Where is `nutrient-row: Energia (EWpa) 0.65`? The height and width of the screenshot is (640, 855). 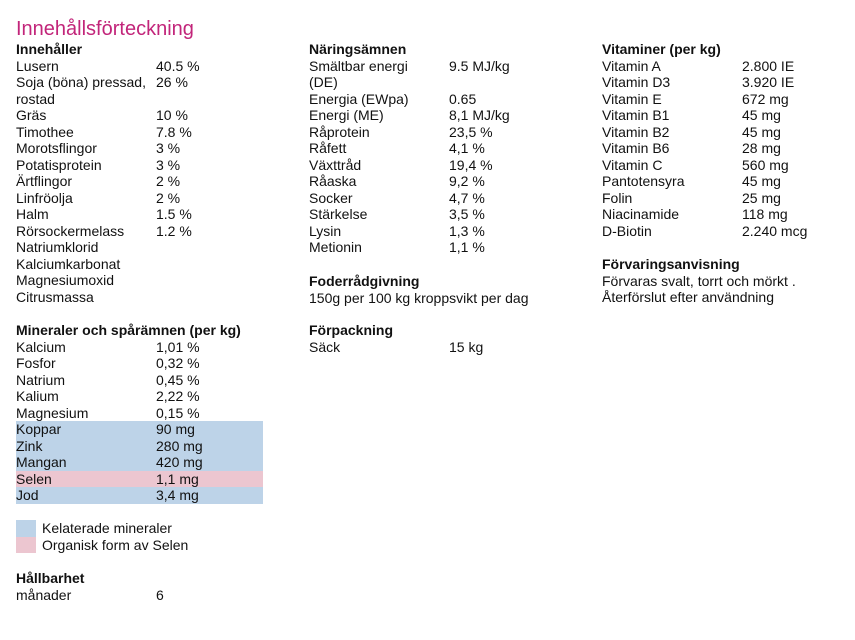
nutrient-row: Energia (EWpa) 0.65 is located at coordinates (409, 99).